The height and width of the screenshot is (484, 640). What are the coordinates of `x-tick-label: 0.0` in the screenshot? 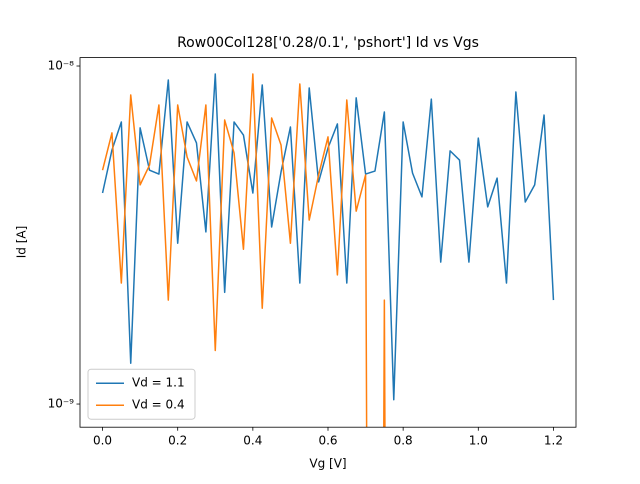 It's located at (102, 441).